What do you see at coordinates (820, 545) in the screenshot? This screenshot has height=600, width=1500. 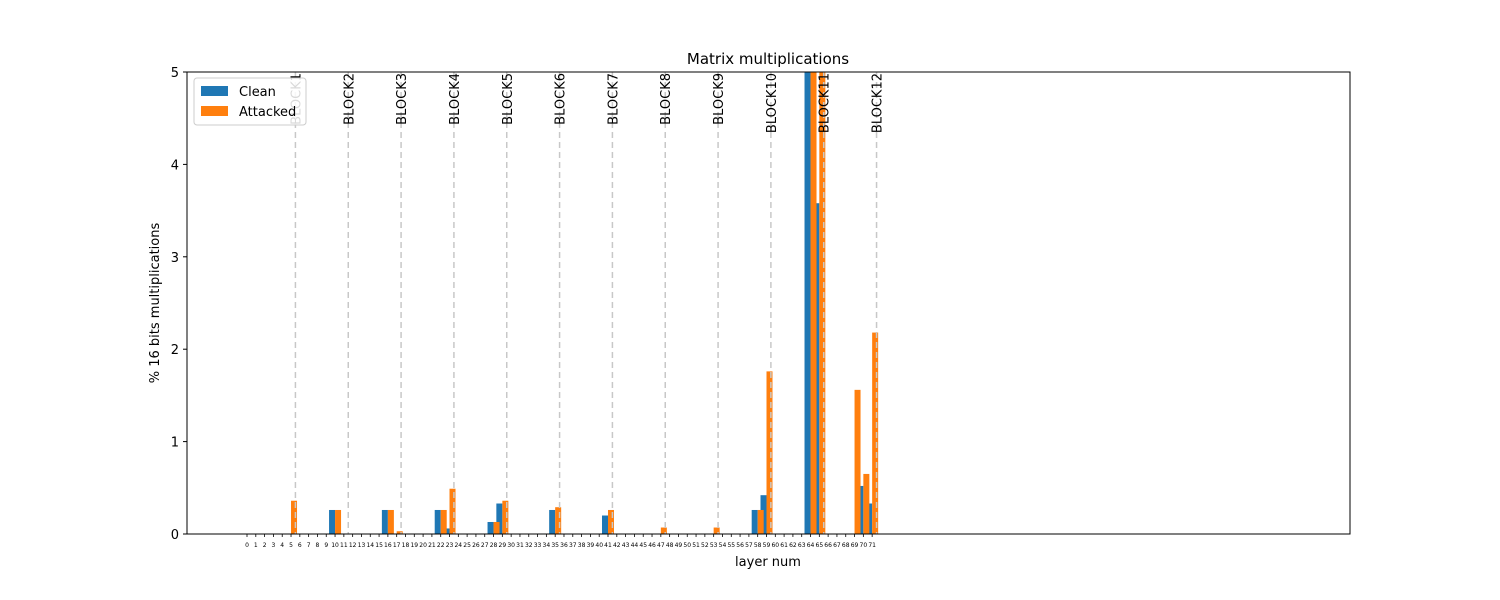 I see `xtick-label-65: 65` at bounding box center [820, 545].